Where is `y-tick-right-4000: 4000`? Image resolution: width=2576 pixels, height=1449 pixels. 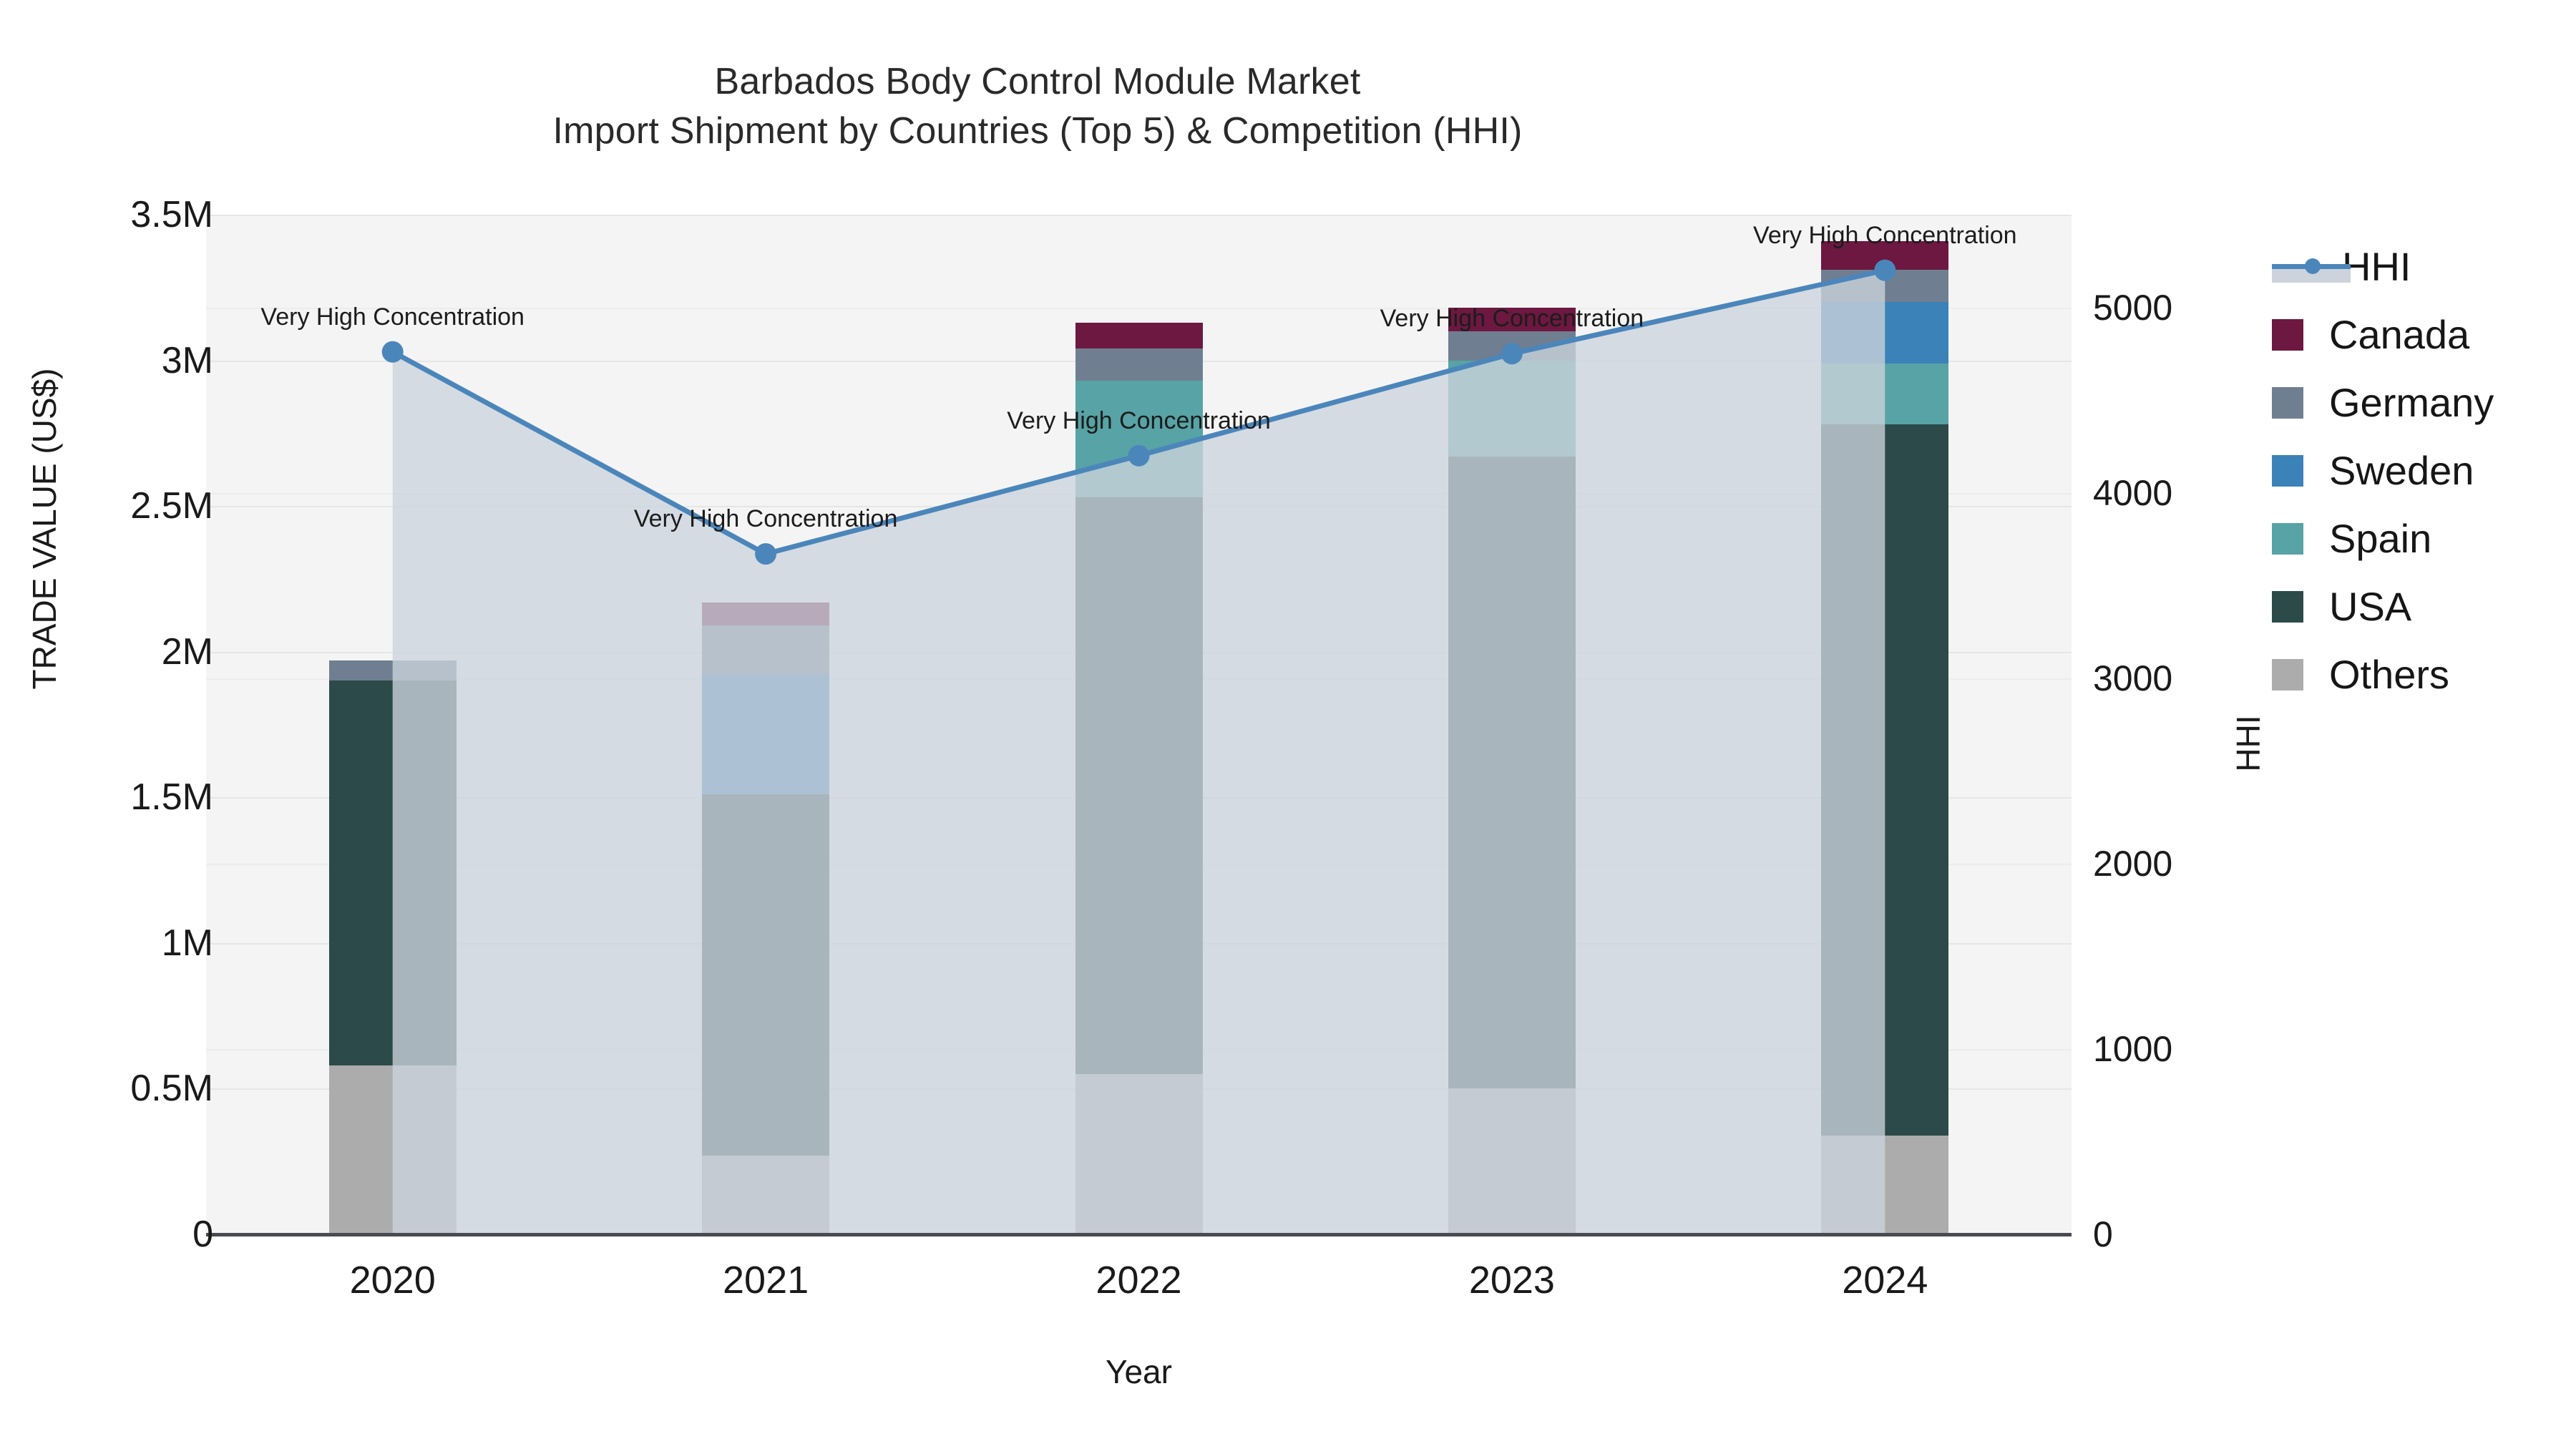 y-tick-right-4000: 4000 is located at coordinates (2133, 492).